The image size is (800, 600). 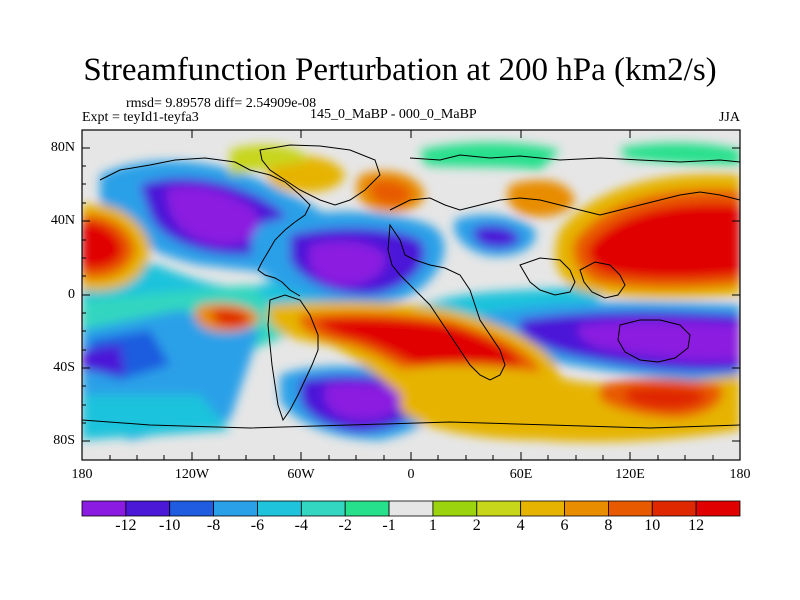 What do you see at coordinates (64, 367) in the screenshot?
I see `y-tick-label: 40S` at bounding box center [64, 367].